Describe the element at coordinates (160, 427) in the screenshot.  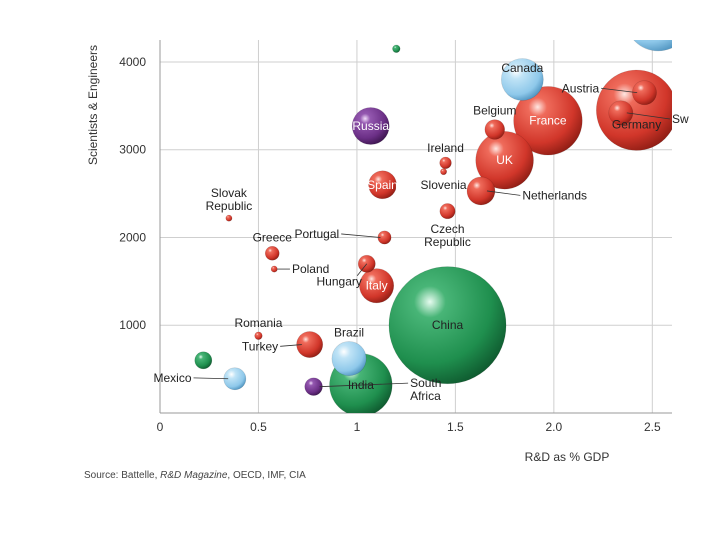
I see `x-tick-label: 0` at that location.